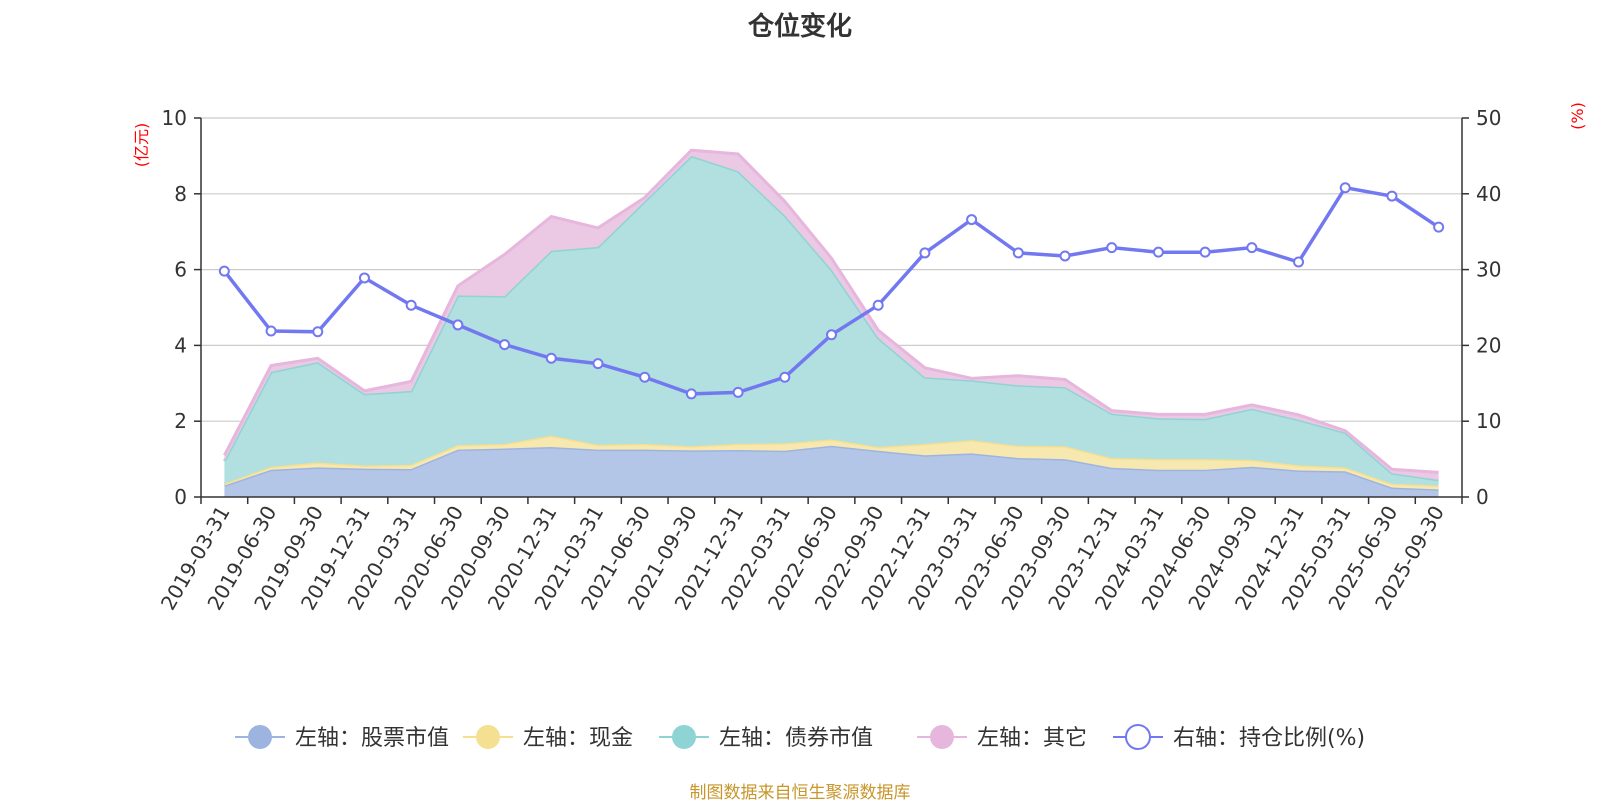 Image resolution: width=1600 pixels, height=803 pixels. Describe the element at coordinates (372, 738) in the screenshot. I see `legend-label: 左轴：股票市值` at that location.